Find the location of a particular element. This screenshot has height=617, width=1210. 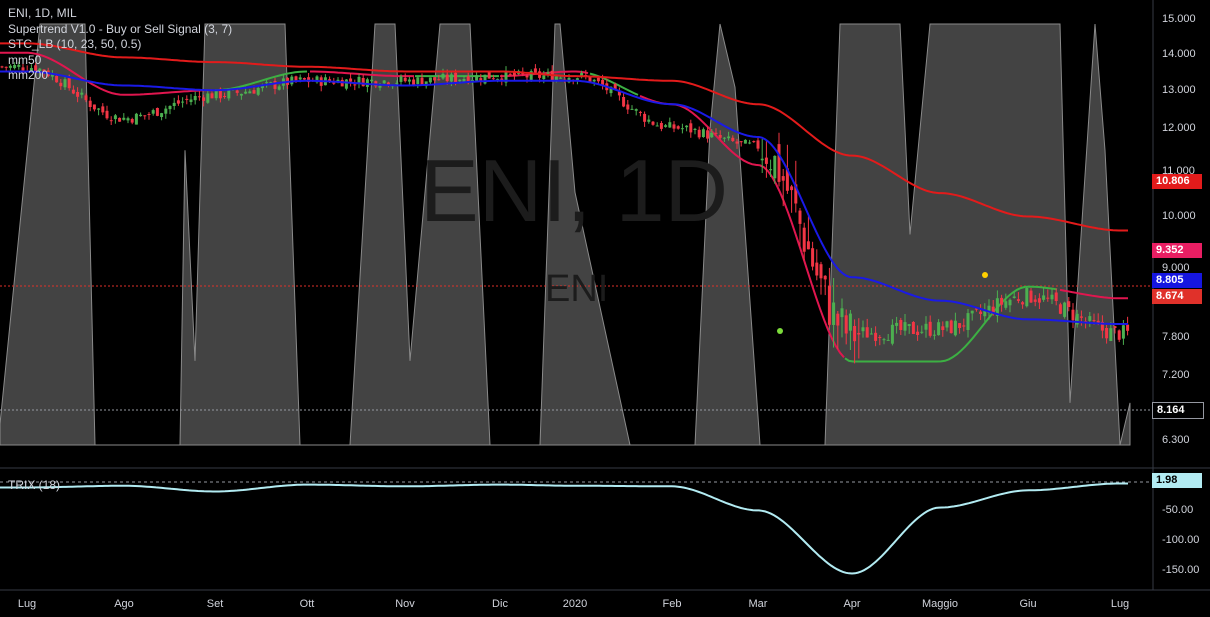

price-tick: 10.000 is located at coordinates (1179, 216).